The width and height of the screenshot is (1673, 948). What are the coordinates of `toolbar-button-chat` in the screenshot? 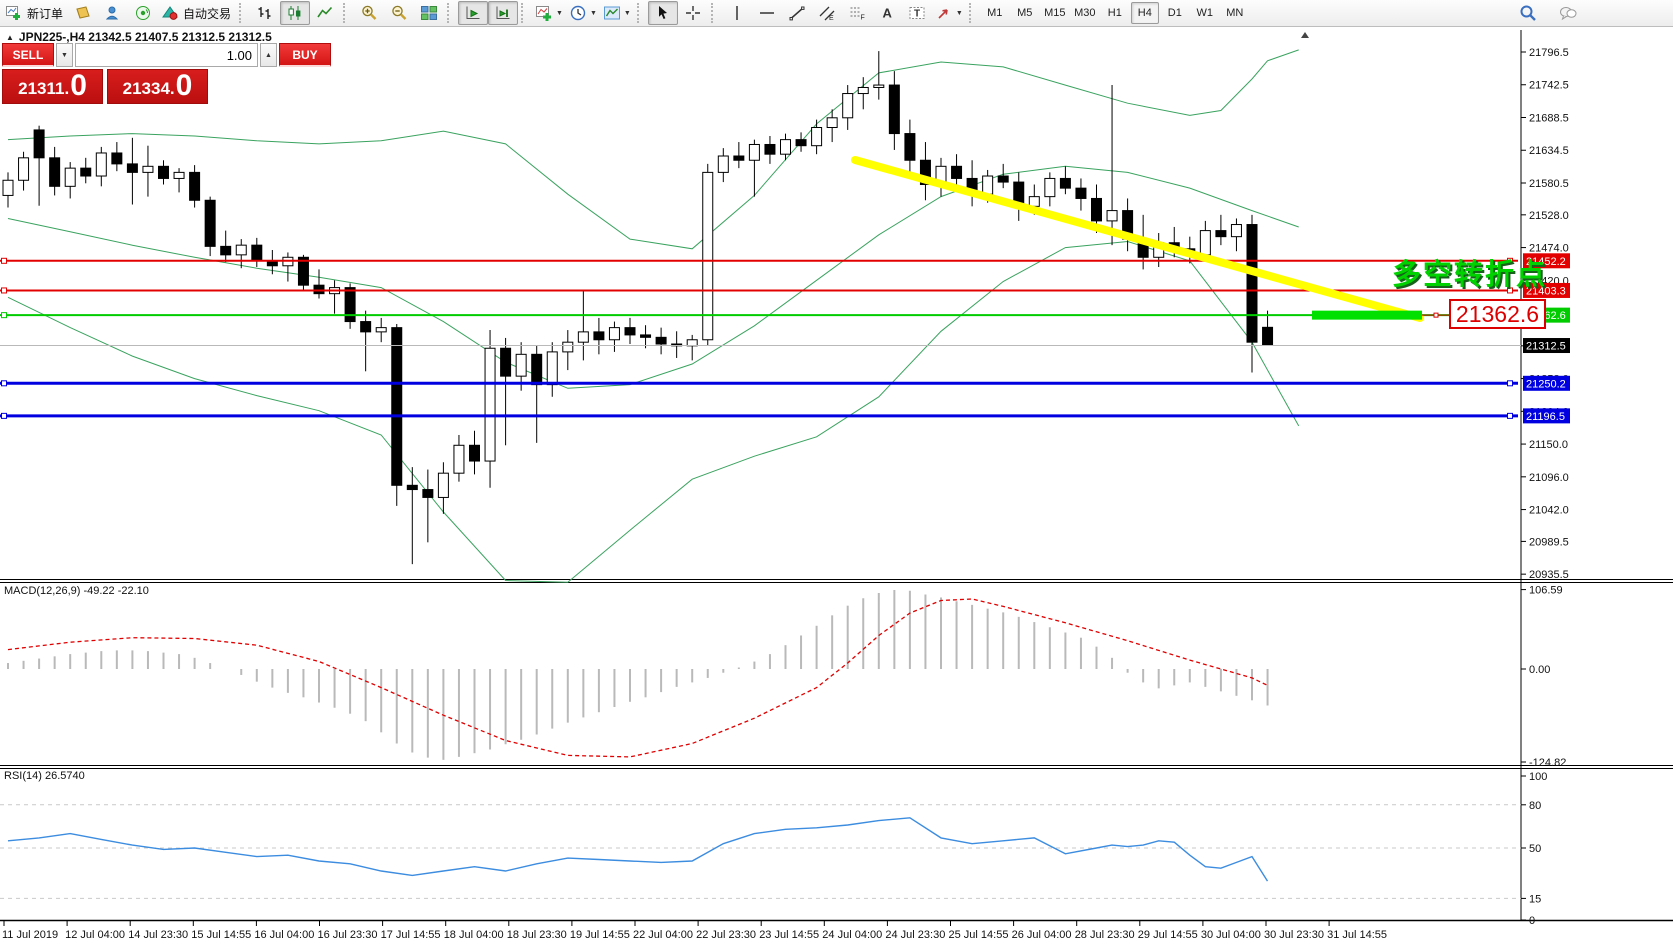 It's located at (1568, 13).